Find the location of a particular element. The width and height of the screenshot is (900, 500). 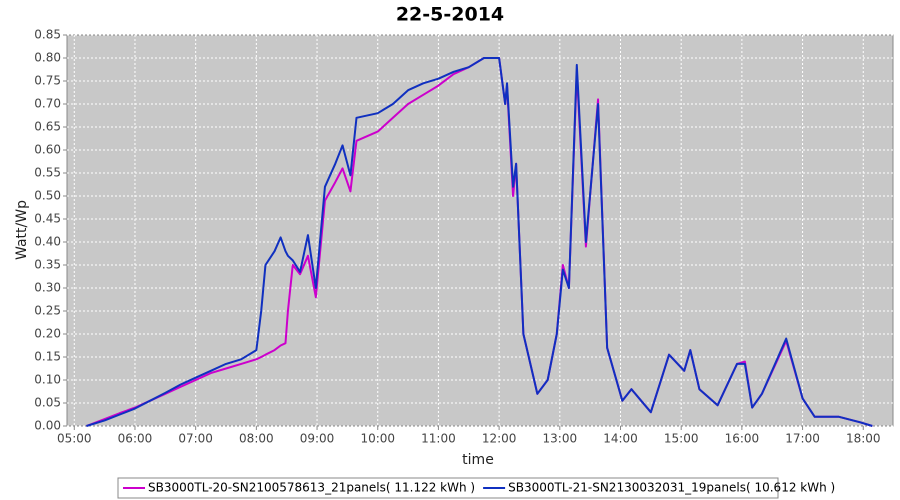

x-tick-label: 08:00 is located at coordinates (256, 439).